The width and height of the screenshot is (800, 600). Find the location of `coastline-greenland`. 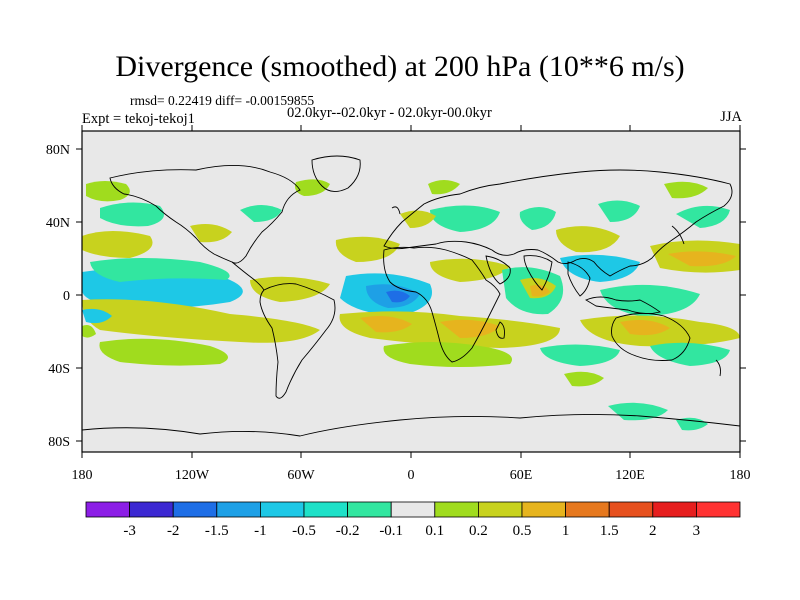

coastline-greenland is located at coordinates (336, 173).